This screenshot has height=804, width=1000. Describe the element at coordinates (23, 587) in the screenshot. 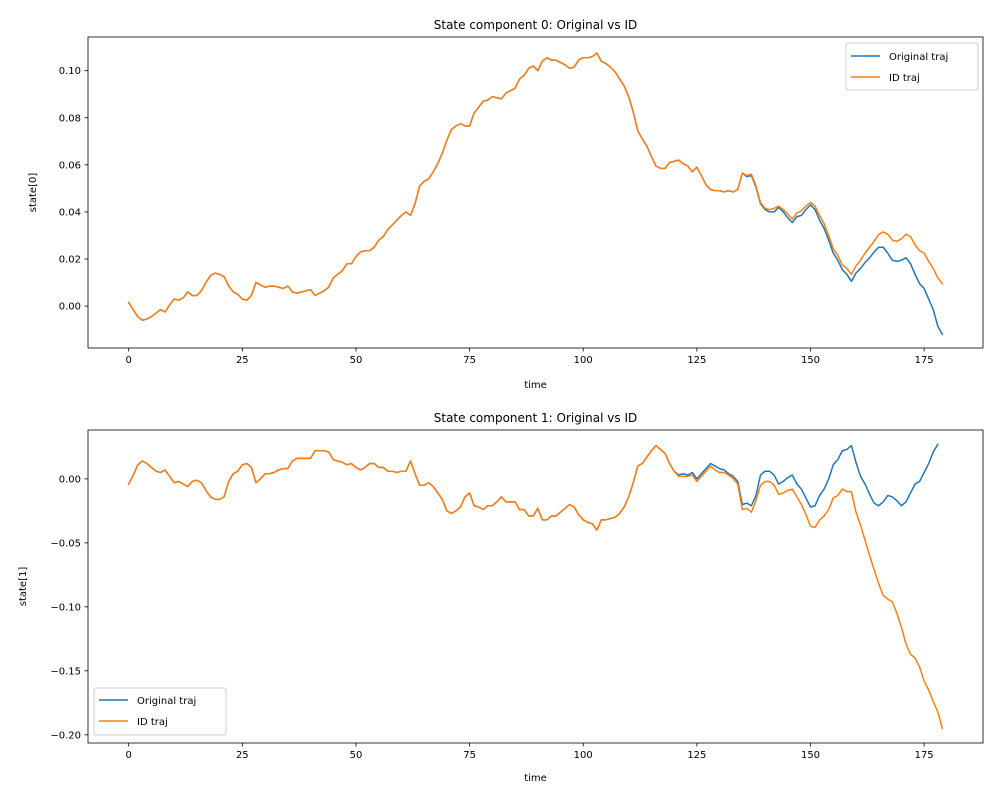

I see `y-axis-label: state[1]` at that location.